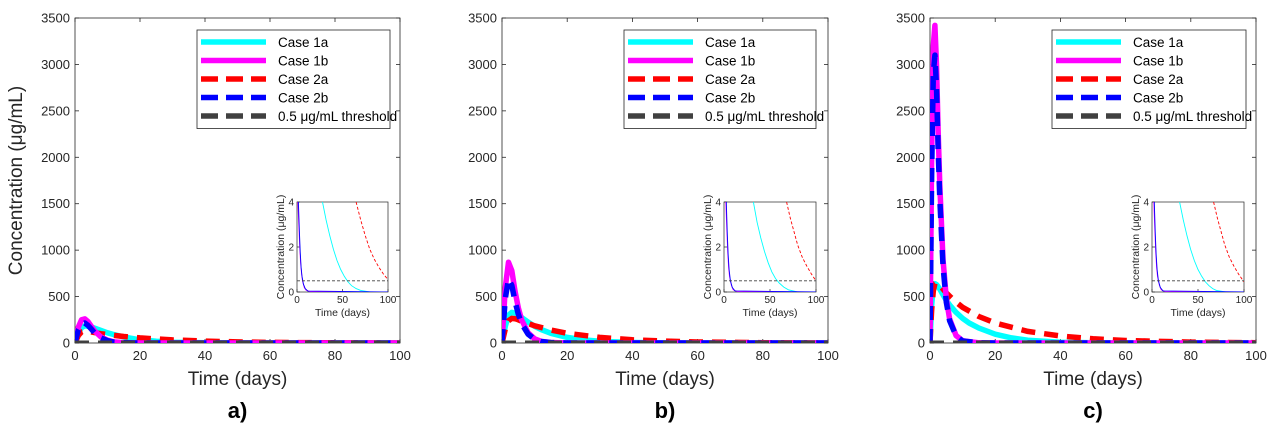 The image size is (1280, 435). What do you see at coordinates (665, 410) in the screenshot?
I see `panel-label: b)` at bounding box center [665, 410].